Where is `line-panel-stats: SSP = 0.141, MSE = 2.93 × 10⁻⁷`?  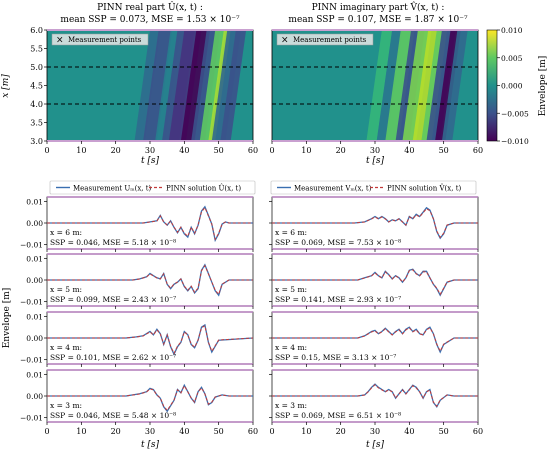 line-panel-stats: SSP = 0.141, MSE = 2.93 × 10⁻⁷ is located at coordinates (338, 299).